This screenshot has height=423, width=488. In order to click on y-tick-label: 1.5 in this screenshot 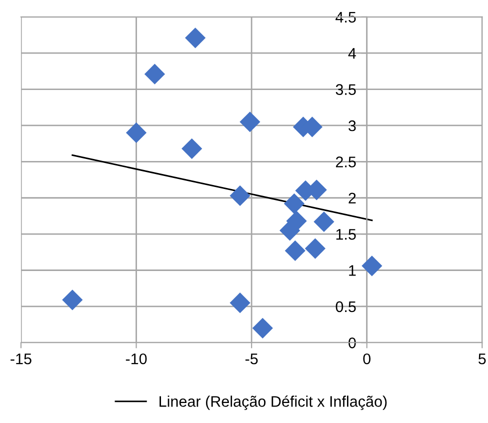, I will do `click(346, 234)`.